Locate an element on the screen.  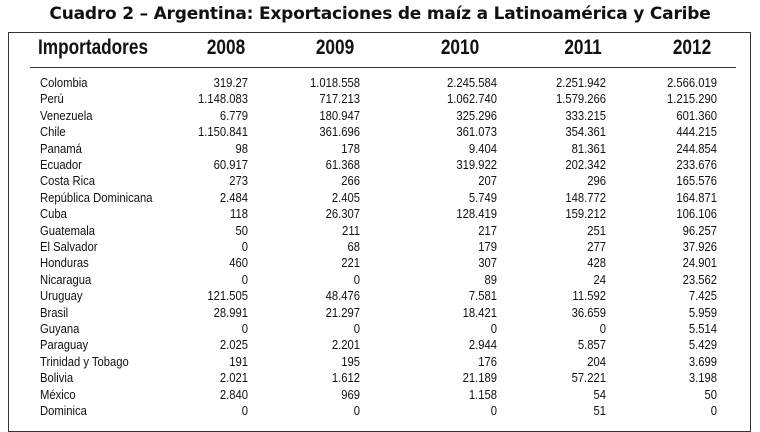
cell: 1.018.558 is located at coordinates (334, 83).